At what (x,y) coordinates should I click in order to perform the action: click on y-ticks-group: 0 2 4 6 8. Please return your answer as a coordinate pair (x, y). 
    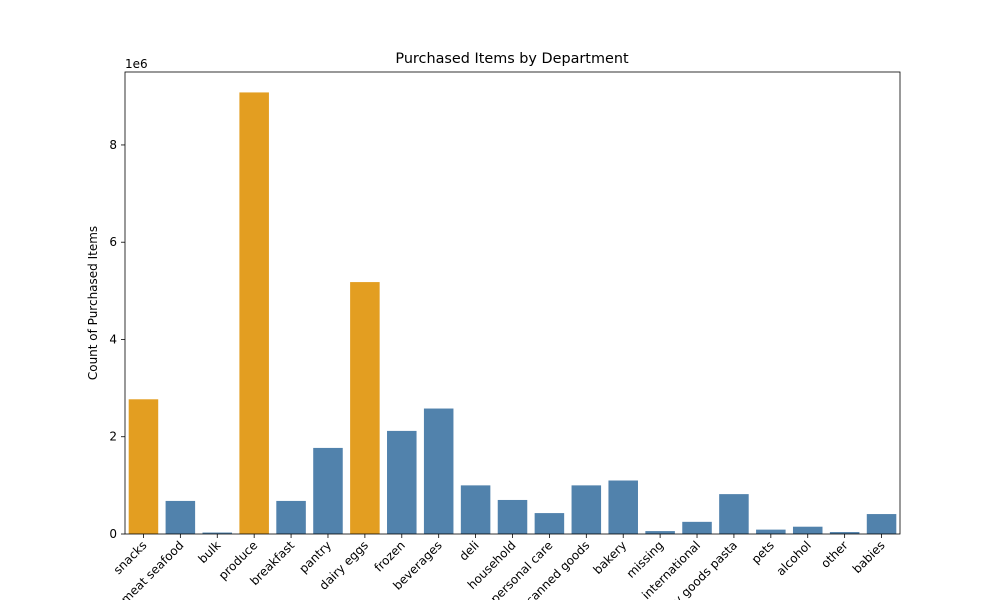
    Looking at the image, I should click on (117, 339).